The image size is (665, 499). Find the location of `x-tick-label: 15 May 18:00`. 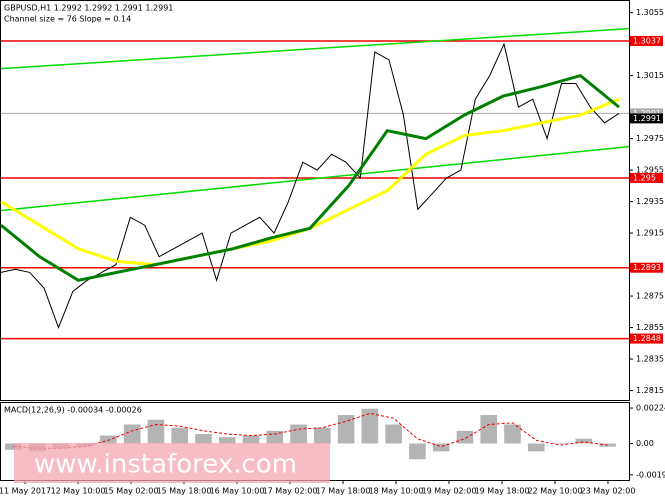

x-tick-label: 15 May 18:00 is located at coordinates (184, 491).